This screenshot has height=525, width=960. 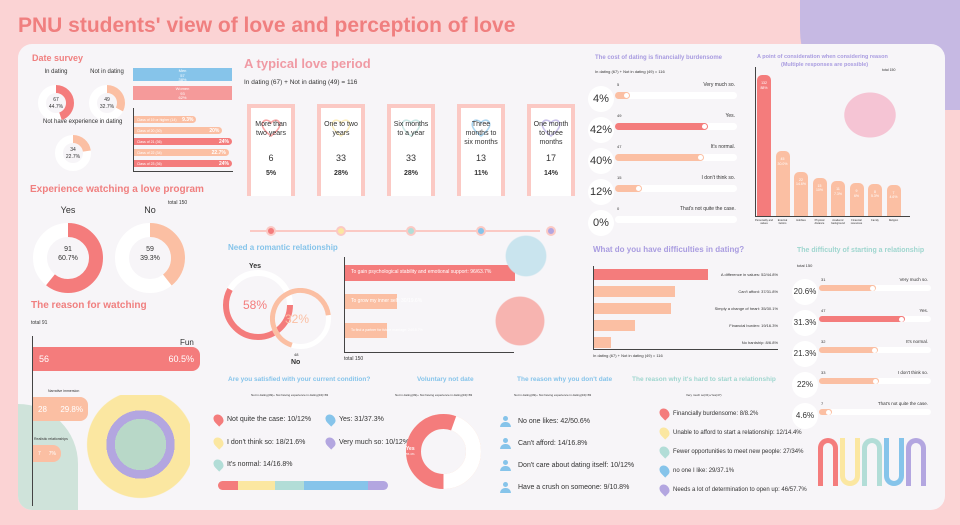 What do you see at coordinates (551, 150) in the screenshot?
I see `period-card: One month to three months 17 14%` at bounding box center [551, 150].